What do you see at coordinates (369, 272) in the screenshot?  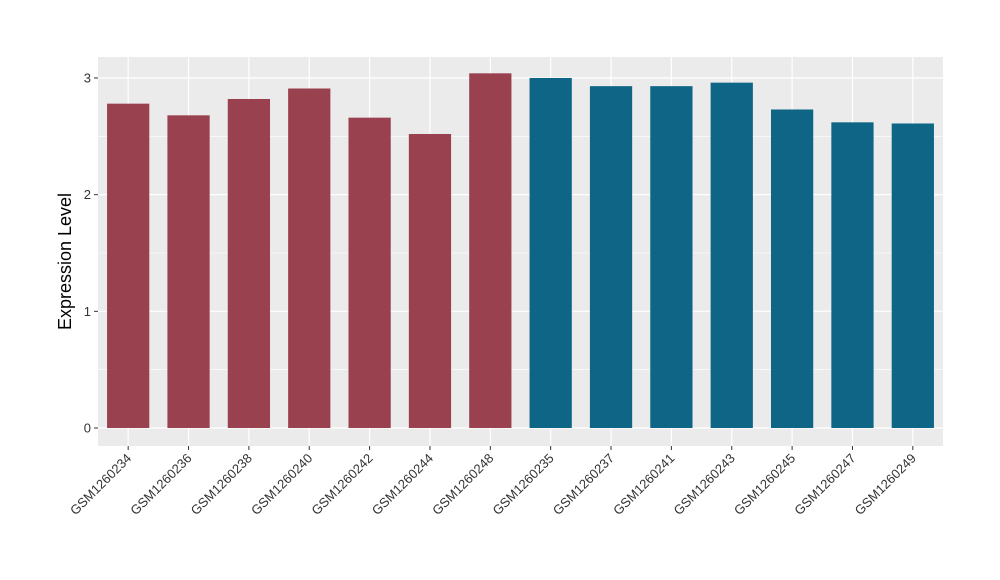 I see `bar-GSM1260242` at bounding box center [369, 272].